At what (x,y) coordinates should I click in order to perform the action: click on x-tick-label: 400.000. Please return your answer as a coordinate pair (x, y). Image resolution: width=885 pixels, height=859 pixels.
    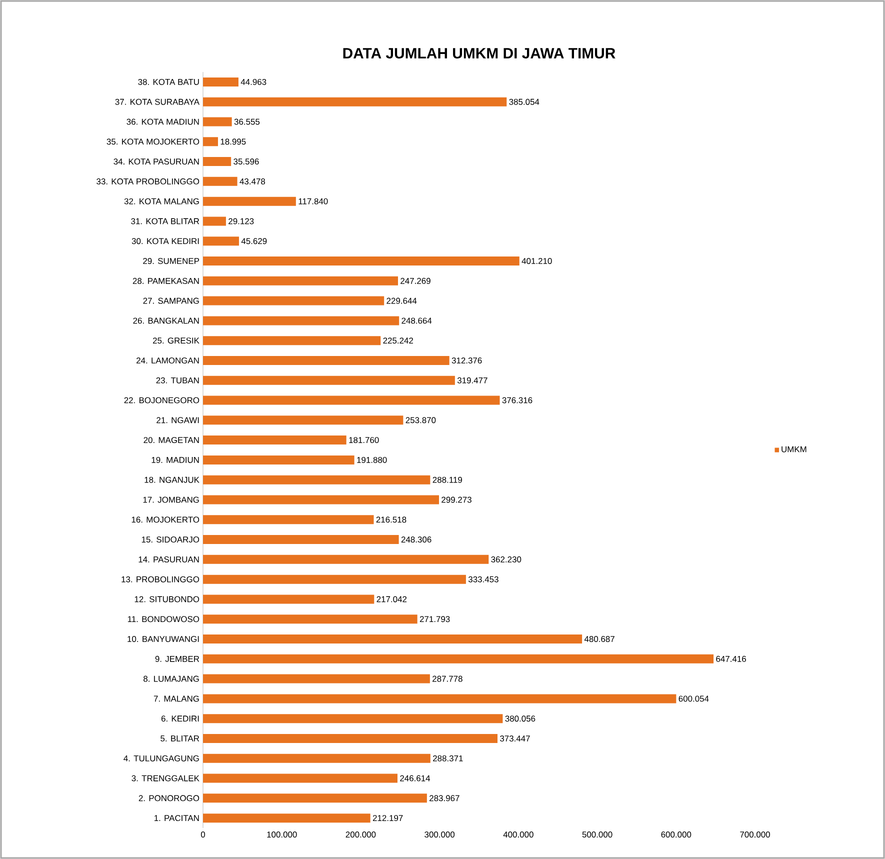
    Looking at the image, I should click on (518, 835).